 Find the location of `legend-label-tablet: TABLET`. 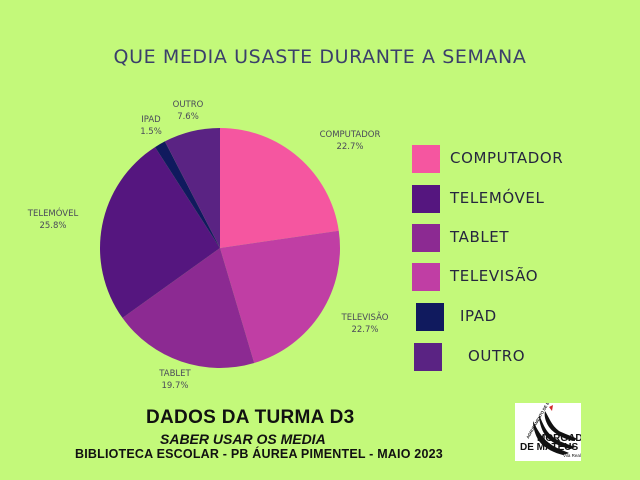

legend-label-tablet: TABLET is located at coordinates (480, 237).